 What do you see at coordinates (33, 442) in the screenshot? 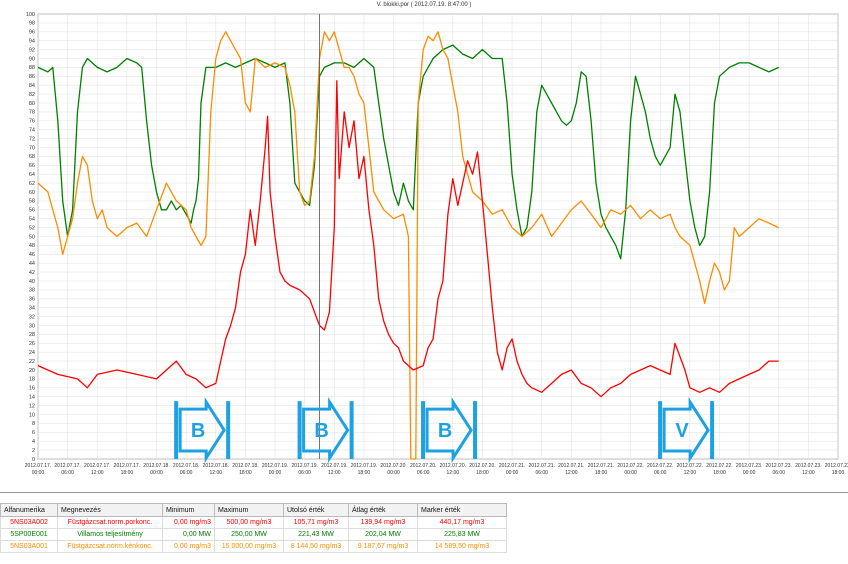
I see `y-tick-label: 4` at bounding box center [33, 442].